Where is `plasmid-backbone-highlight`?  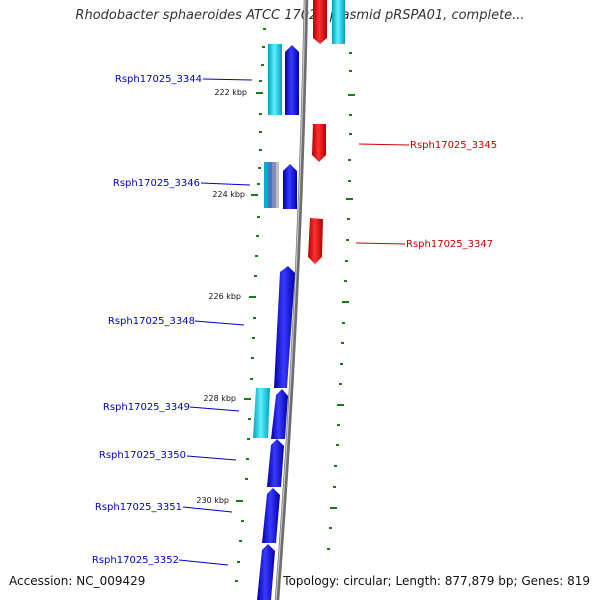 plasmid-backbone-highlight is located at coordinates (290, 300).